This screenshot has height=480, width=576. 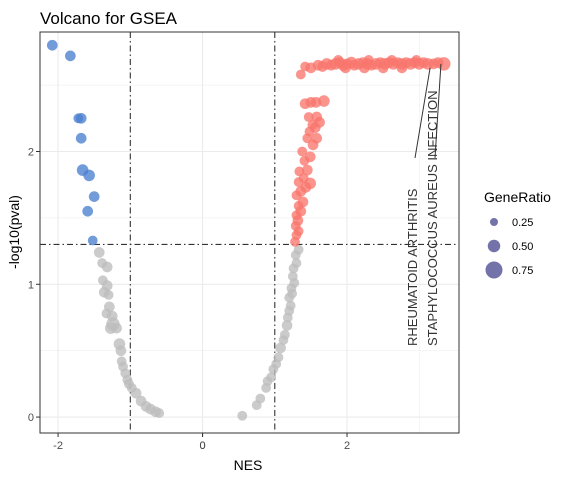 I want to click on x-axis-title: NES, so click(x=248, y=465).